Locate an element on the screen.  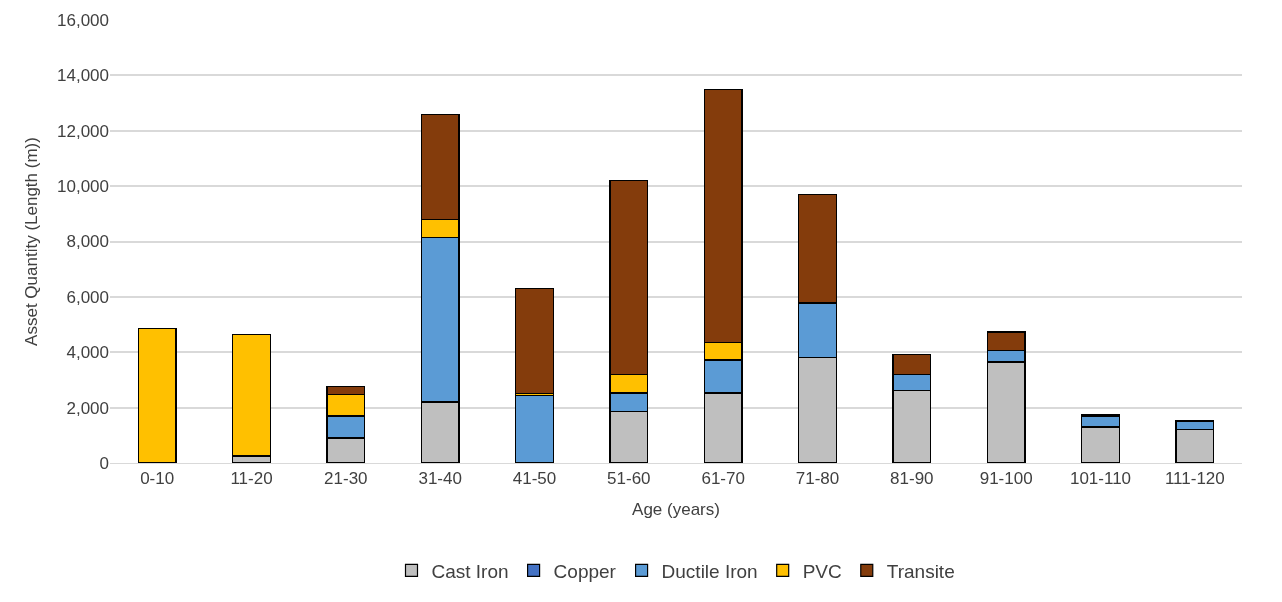
x-tick-label: 61-70 is located at coordinates (723, 479).